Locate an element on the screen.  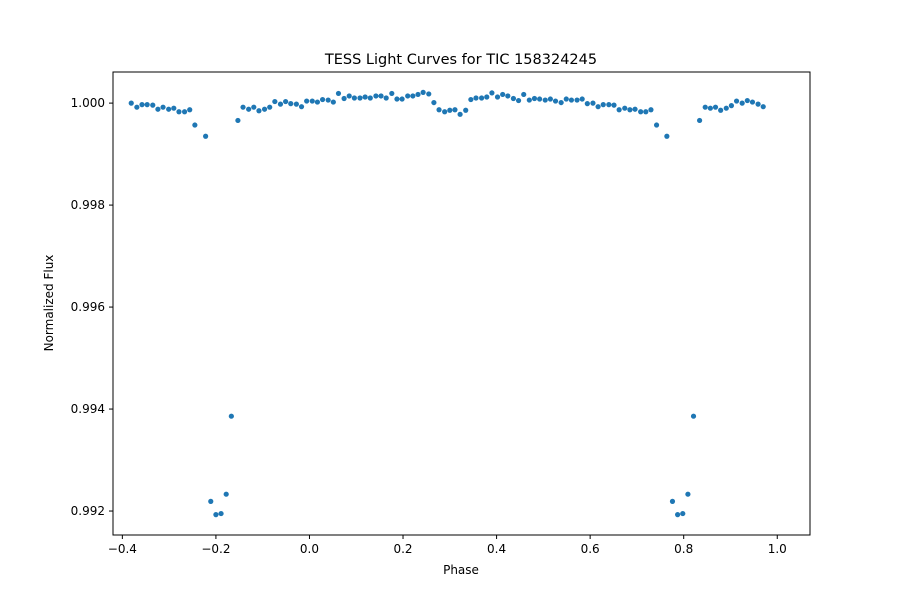
x-tick-label: 0.0 is located at coordinates (309, 549).